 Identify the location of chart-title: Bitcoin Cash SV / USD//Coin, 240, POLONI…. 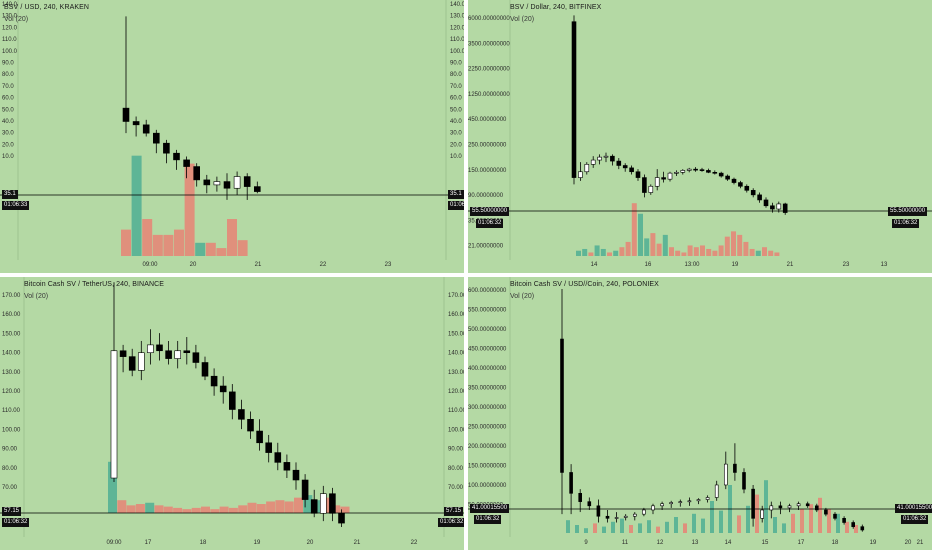
(584, 284).